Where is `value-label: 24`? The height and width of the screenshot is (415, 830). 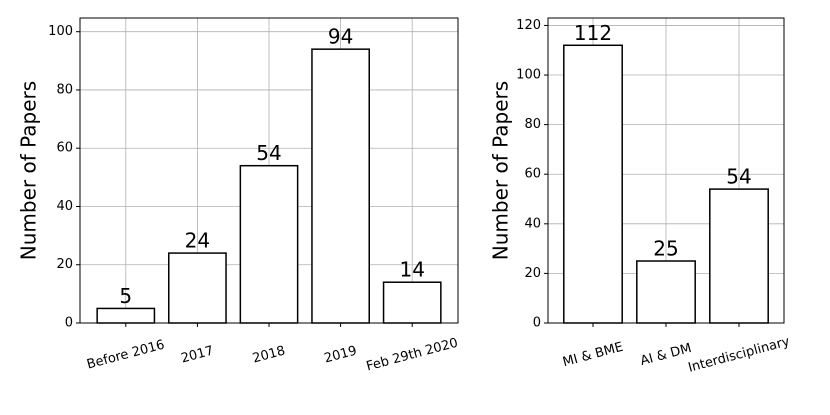 value-label: 24 is located at coordinates (197, 241).